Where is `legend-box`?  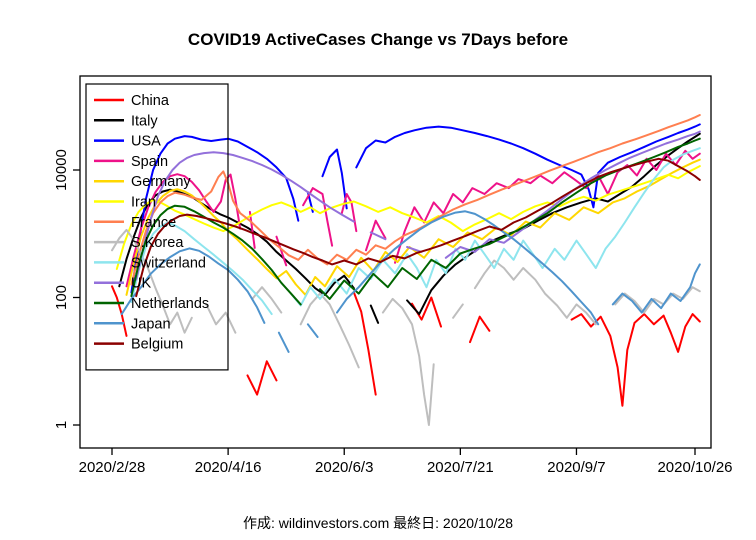 legend-box is located at coordinates (157, 227).